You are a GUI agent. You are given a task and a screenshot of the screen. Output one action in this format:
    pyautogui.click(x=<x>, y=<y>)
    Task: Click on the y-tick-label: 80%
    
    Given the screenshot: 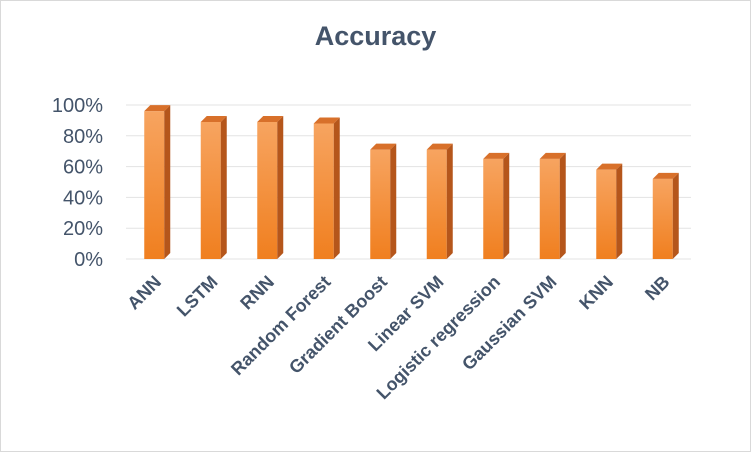 What is the action you would take?
    pyautogui.click(x=83, y=137)
    